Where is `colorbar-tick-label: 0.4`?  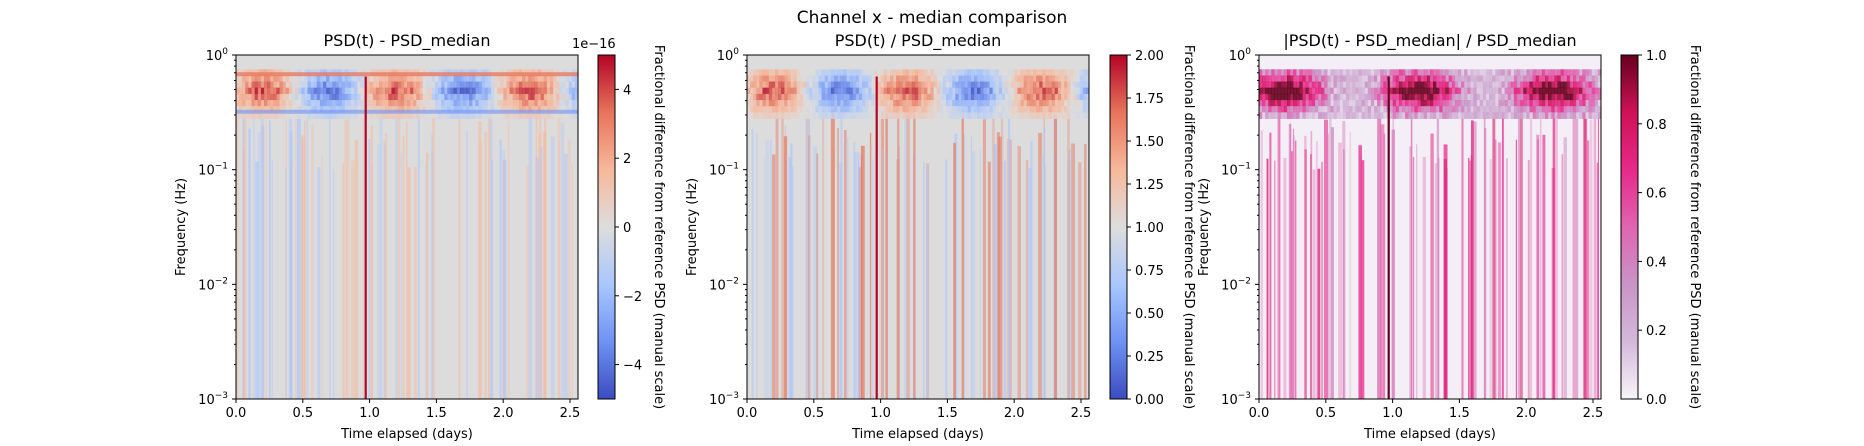
colorbar-tick-label: 0.4 is located at coordinates (1656, 262).